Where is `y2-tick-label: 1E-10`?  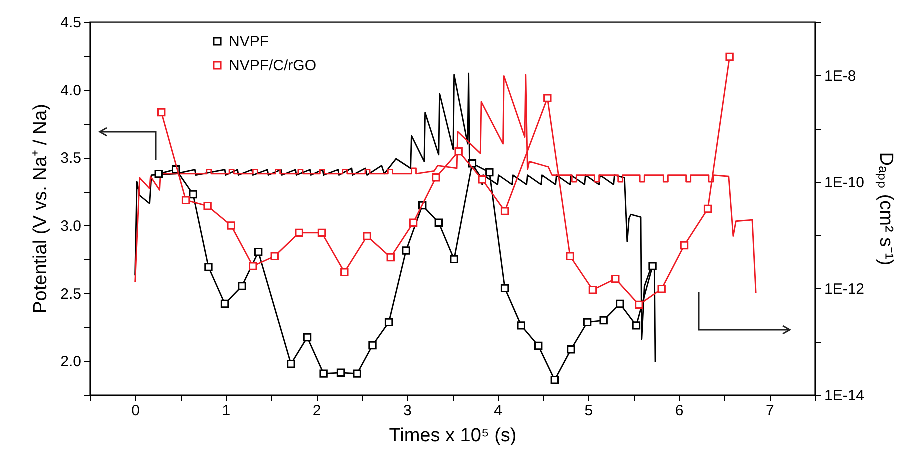 y2-tick-label: 1E-10 is located at coordinates (844, 183).